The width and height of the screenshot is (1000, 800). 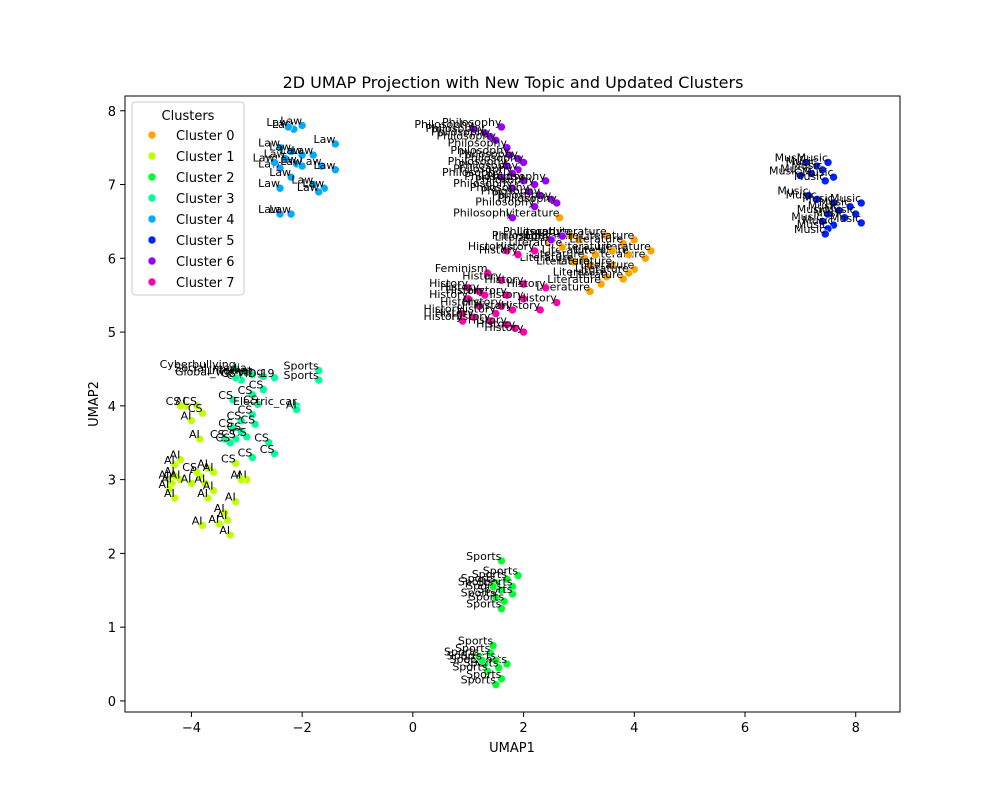 I want to click on point-label: Music, so click(x=806, y=165).